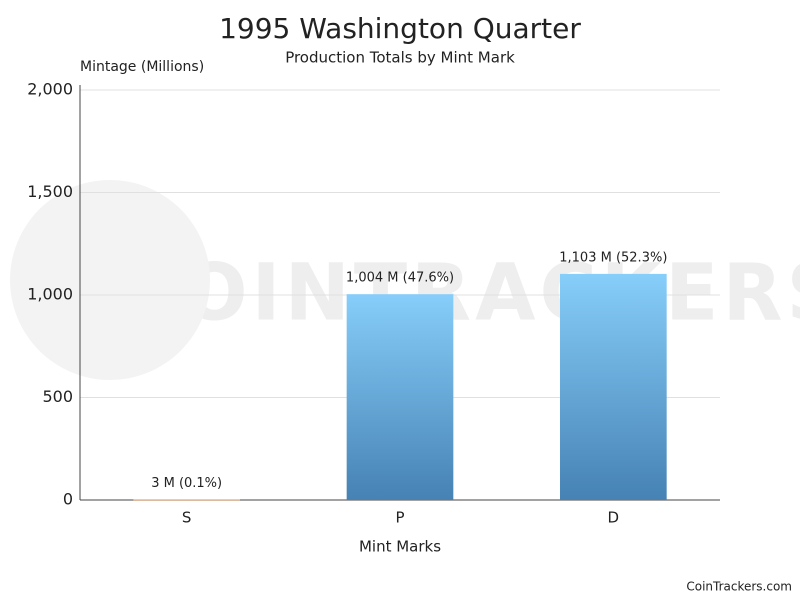 This screenshot has height=600, width=800. Describe the element at coordinates (50, 191) in the screenshot. I see `y-tick-label: 1,500` at that location.